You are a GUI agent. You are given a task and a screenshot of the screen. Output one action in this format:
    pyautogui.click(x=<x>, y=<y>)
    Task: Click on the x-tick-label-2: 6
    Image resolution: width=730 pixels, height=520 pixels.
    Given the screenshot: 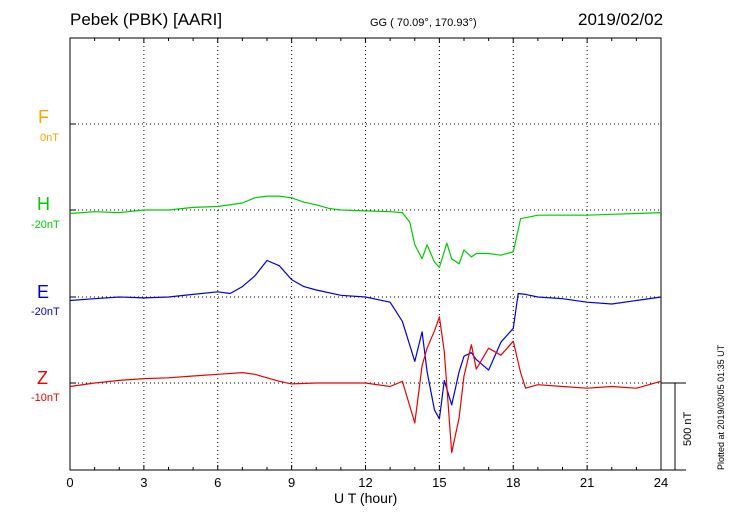 What is the action you would take?
    pyautogui.click(x=217, y=482)
    